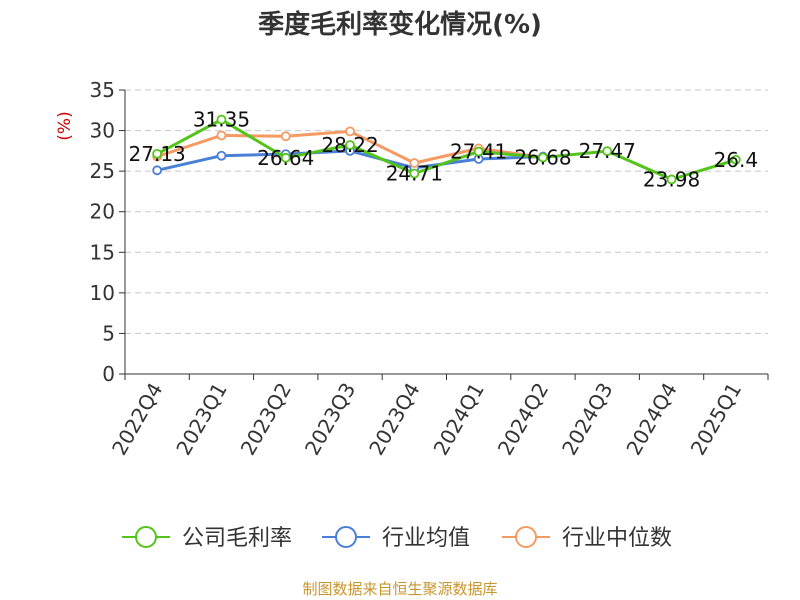  What do you see at coordinates (237, 538) in the screenshot?
I see `legend-label: 公司毛利率` at bounding box center [237, 538].